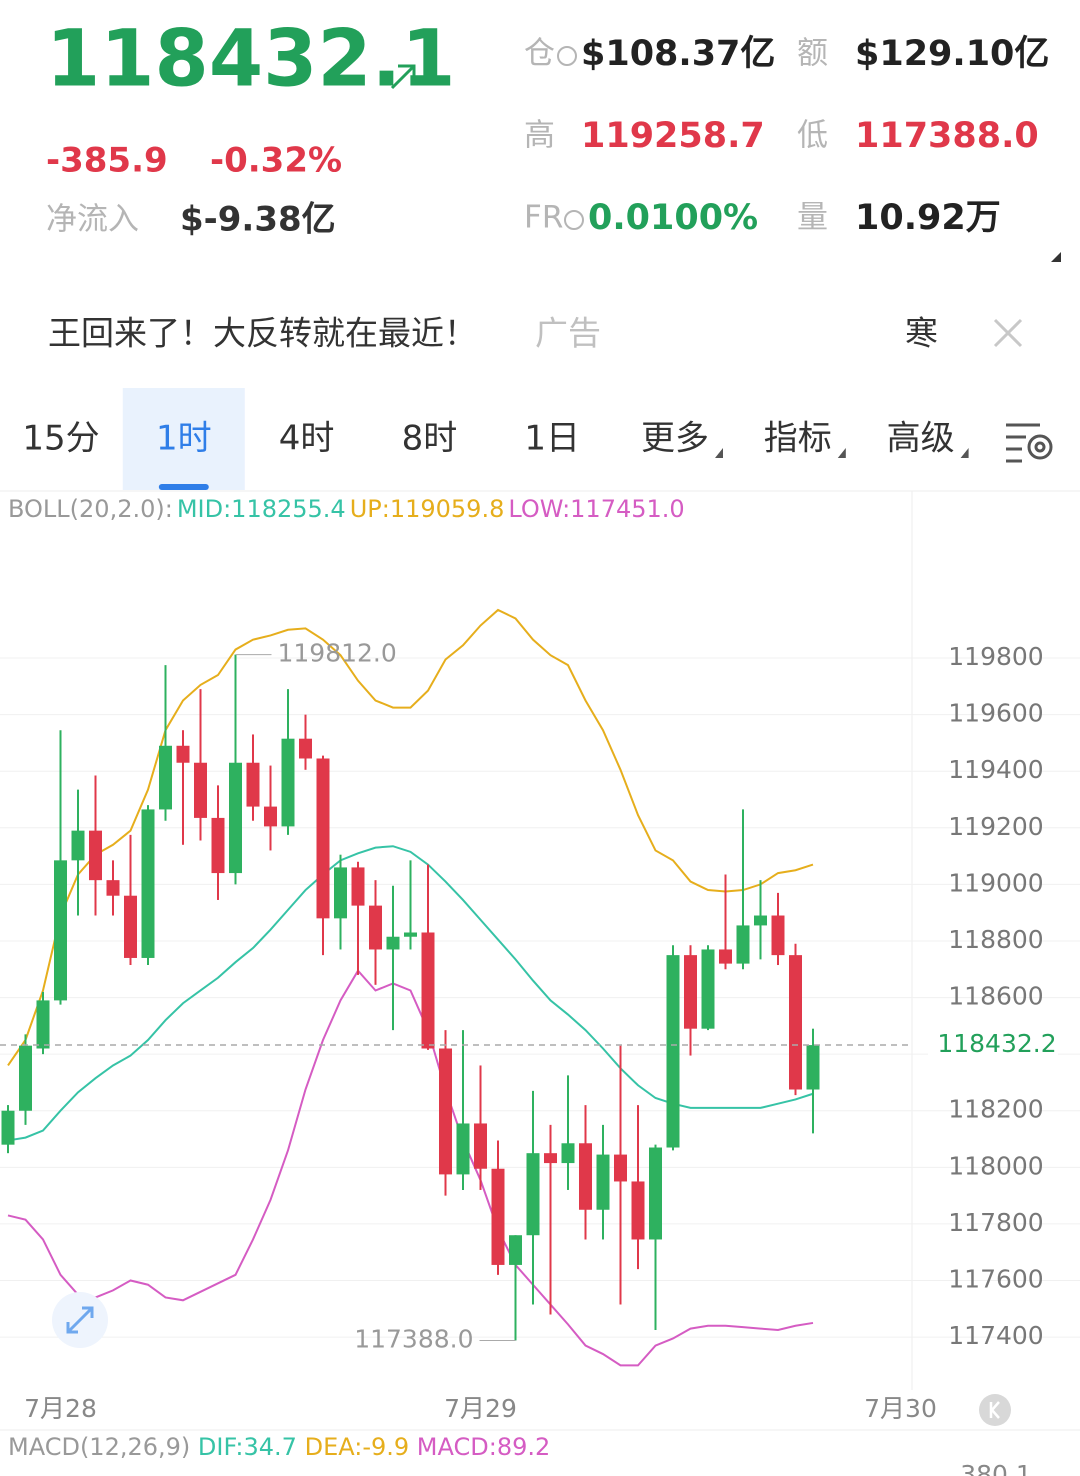  I want to click on stat-value: $129.10亿, so click(952, 54).